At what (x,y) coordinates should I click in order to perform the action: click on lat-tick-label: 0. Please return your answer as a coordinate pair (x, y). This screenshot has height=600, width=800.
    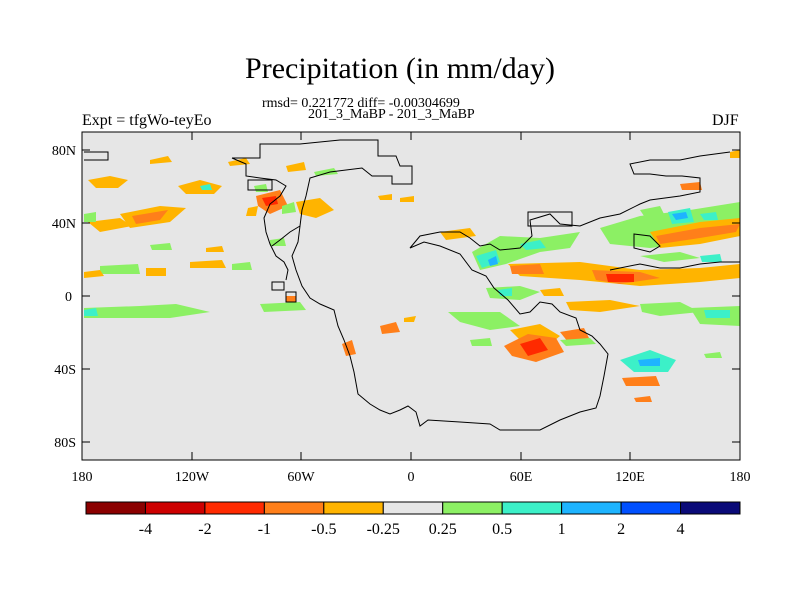
    Looking at the image, I should click on (68, 297).